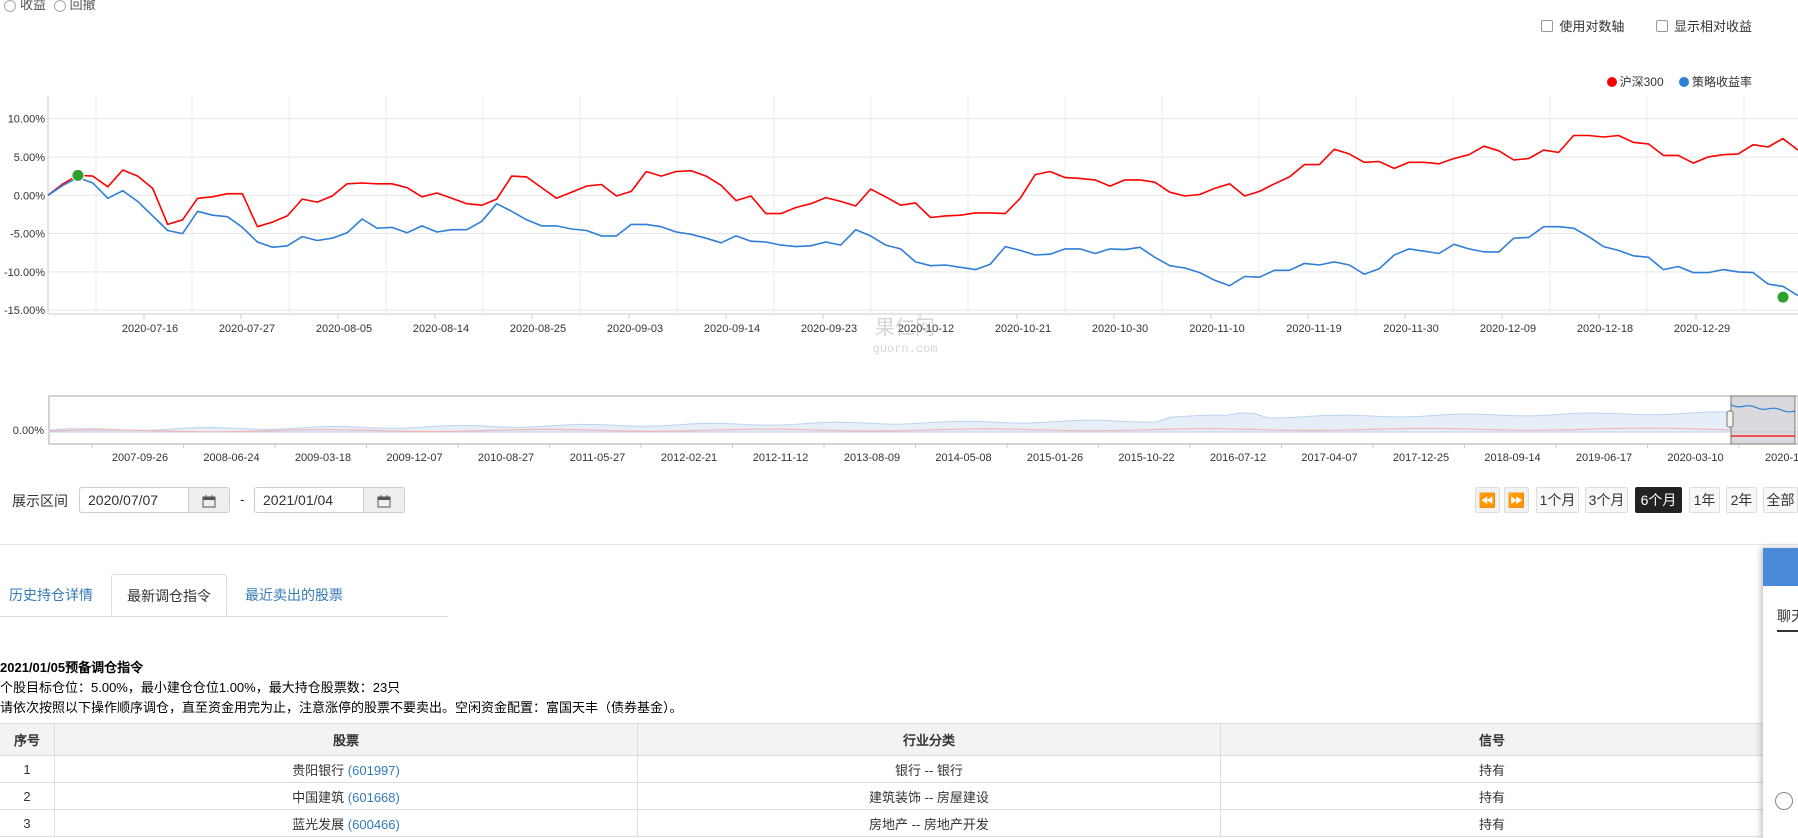 This screenshot has width=1798, height=838. I want to click on chart-options: 使用对数轴 显示相对收益, so click(1632, 25).